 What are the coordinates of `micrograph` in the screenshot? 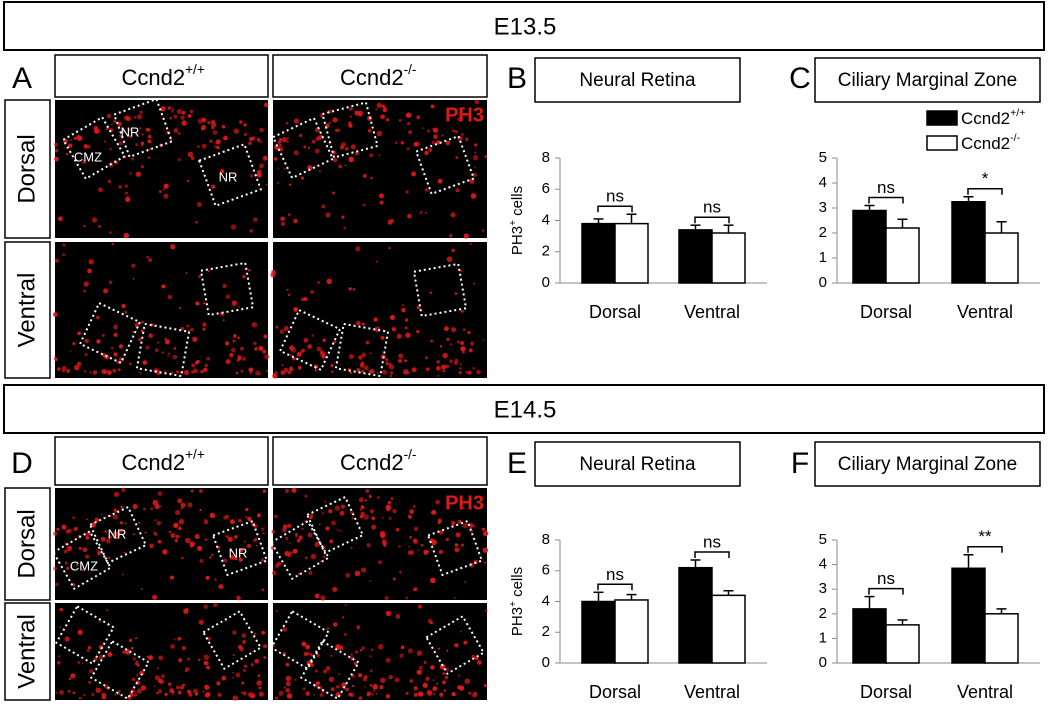 It's located at (161, 310).